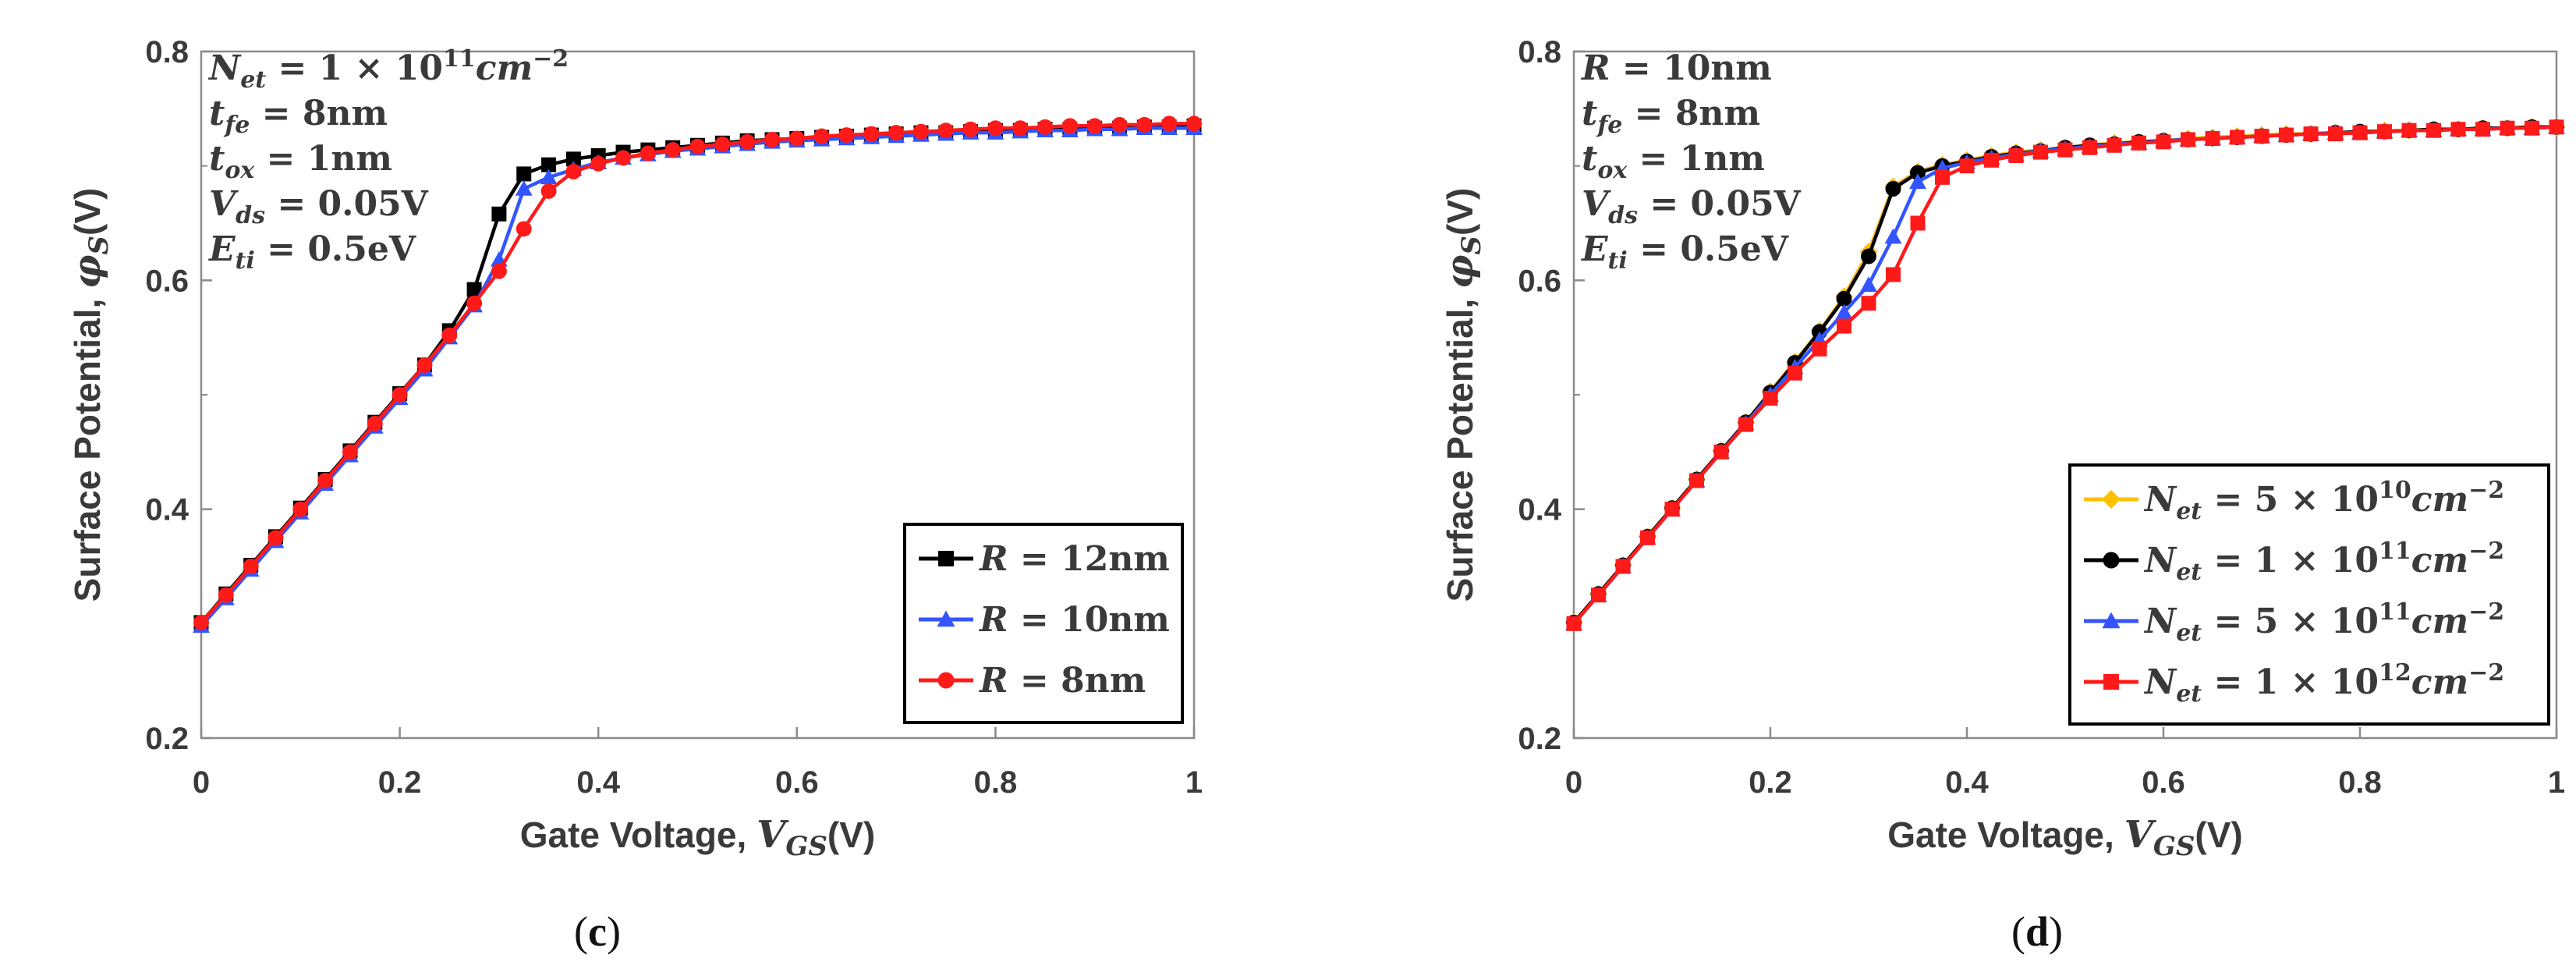 The height and width of the screenshot is (969, 2576). Describe the element at coordinates (167, 510) in the screenshot. I see `y-tick-label: 0.4` at that location.